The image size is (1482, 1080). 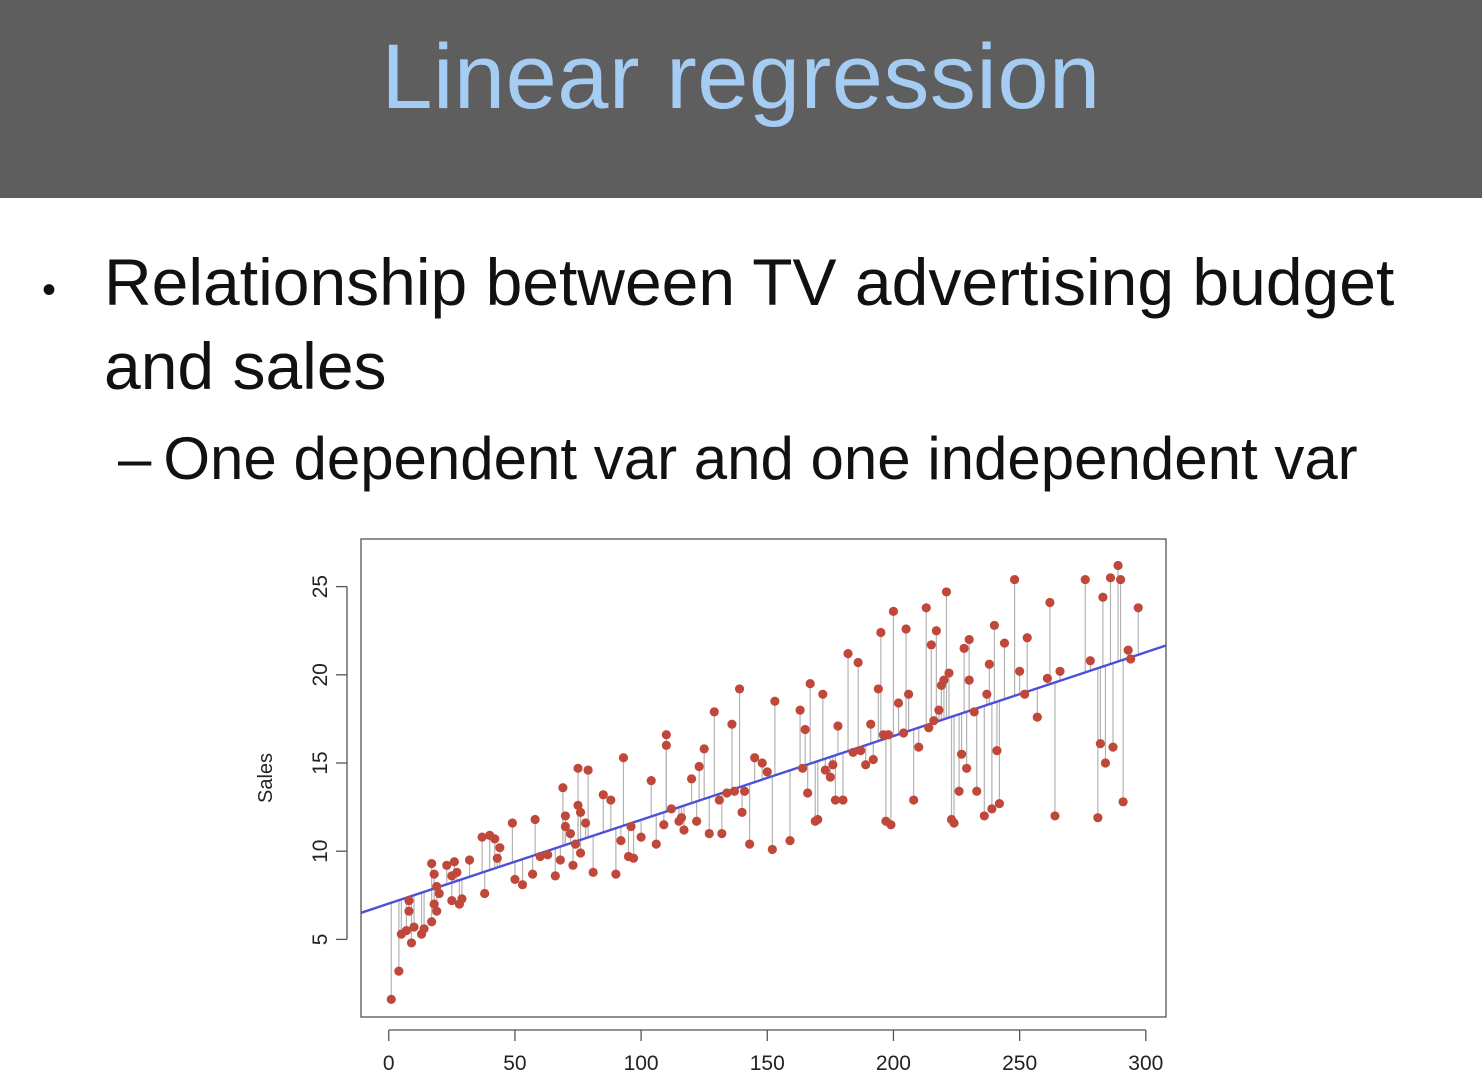 I want to click on y-tick-label: 25, so click(x=320, y=586).